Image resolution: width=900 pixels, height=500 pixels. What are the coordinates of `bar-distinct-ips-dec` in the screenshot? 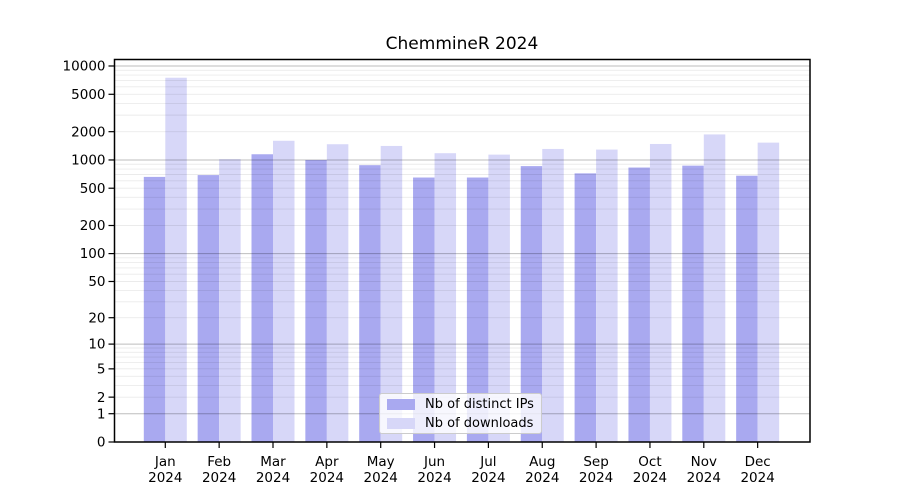 It's located at (747, 308).